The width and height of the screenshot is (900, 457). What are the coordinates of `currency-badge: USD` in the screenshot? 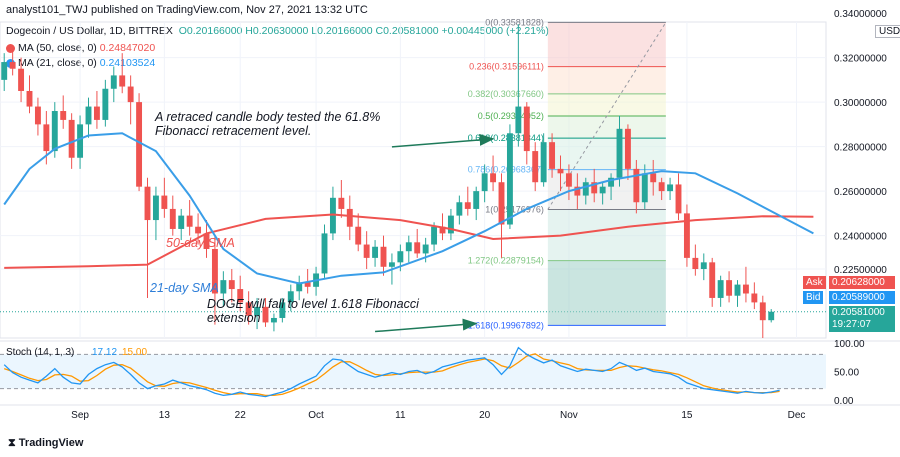 It's located at (887, 31).